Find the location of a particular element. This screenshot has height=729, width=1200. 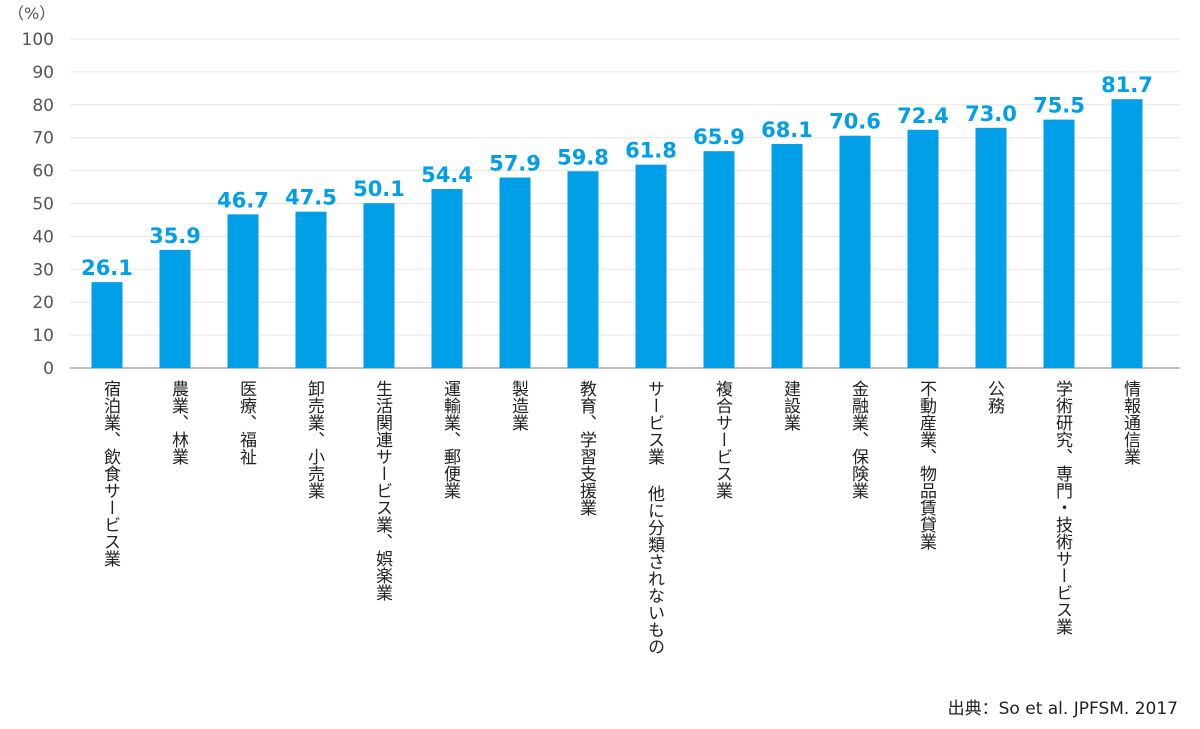

x-category-label: 金融業、保険業 is located at coordinates (858, 439).